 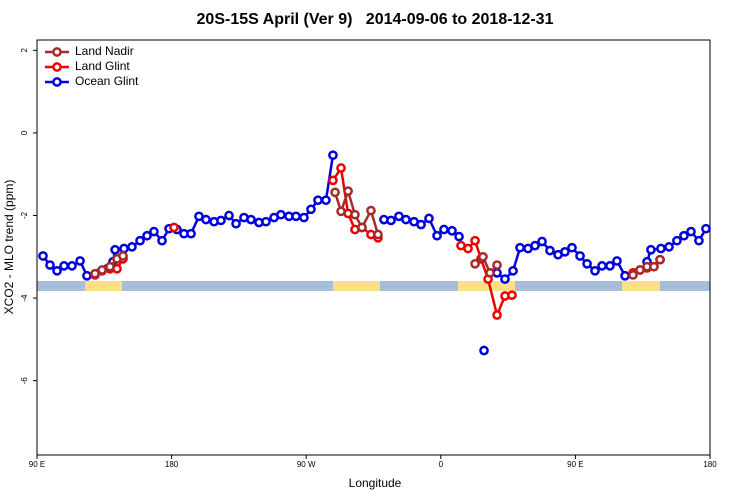 What do you see at coordinates (9, 247) in the screenshot?
I see `y-axis-label: XCO2 - MLO trend (ppm)` at bounding box center [9, 247].